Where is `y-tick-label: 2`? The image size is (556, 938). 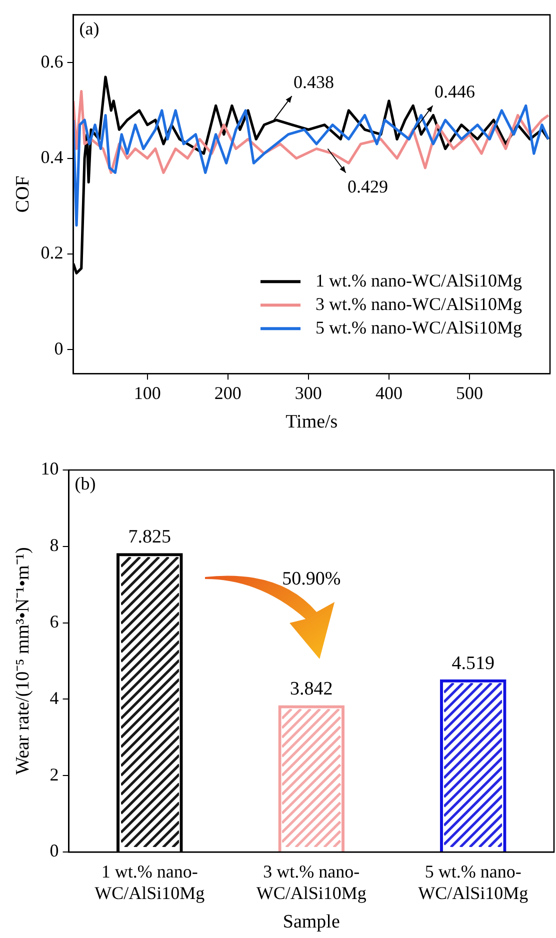 y-tick-label: 2 is located at coordinates (54, 774).